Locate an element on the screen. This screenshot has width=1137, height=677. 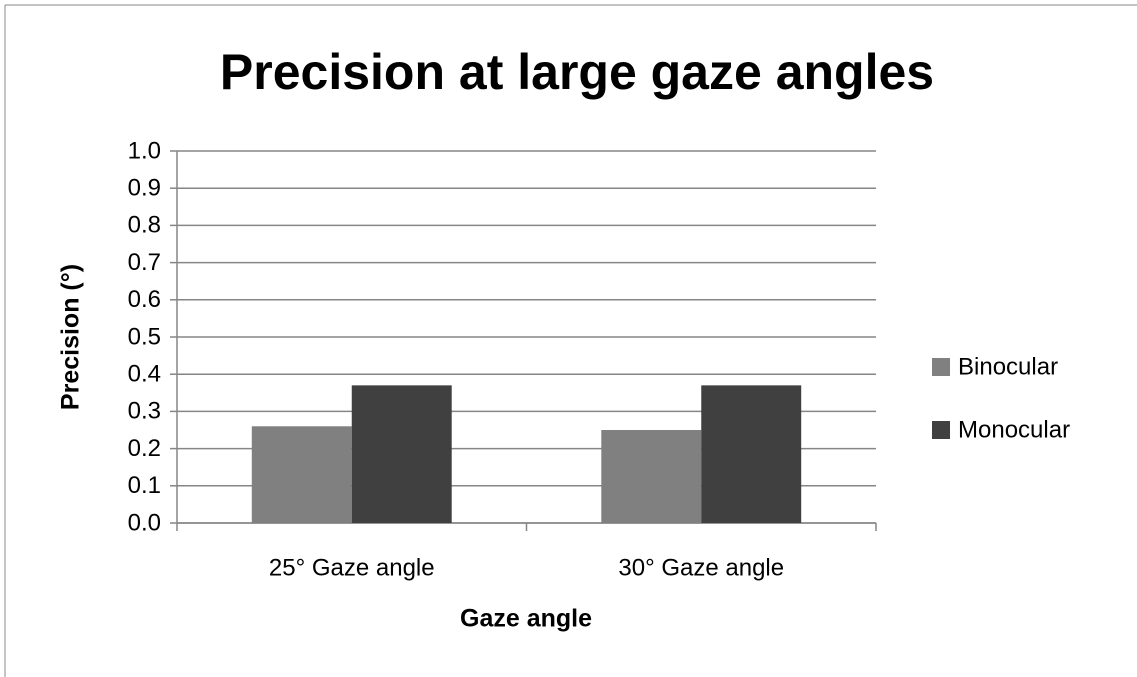
y-tick-label: 0.4 is located at coordinates (144, 374).